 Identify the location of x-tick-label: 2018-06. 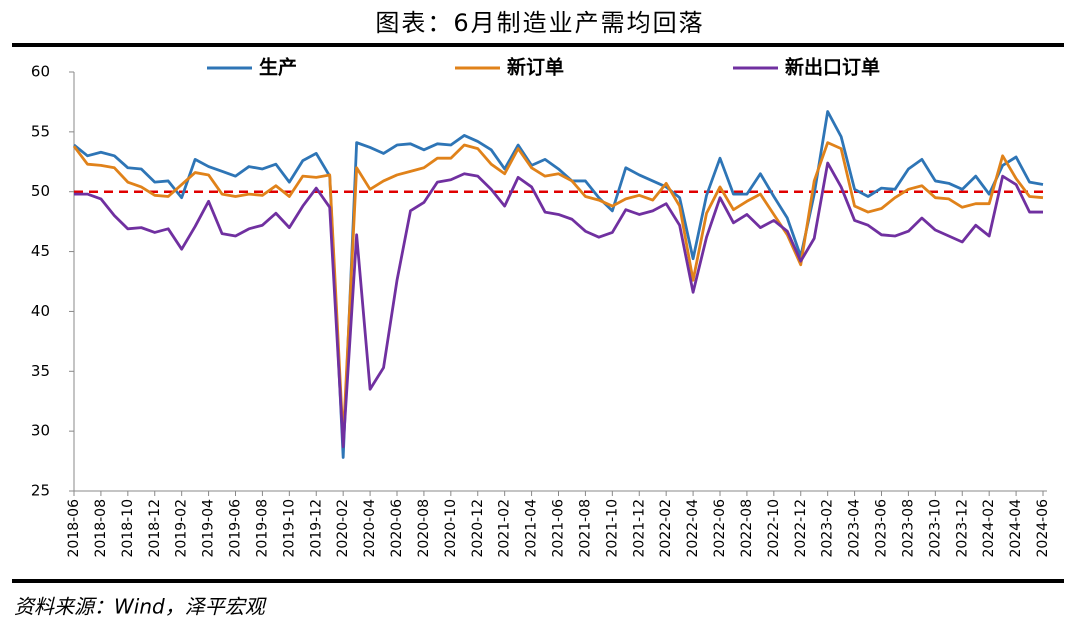
(74, 528).